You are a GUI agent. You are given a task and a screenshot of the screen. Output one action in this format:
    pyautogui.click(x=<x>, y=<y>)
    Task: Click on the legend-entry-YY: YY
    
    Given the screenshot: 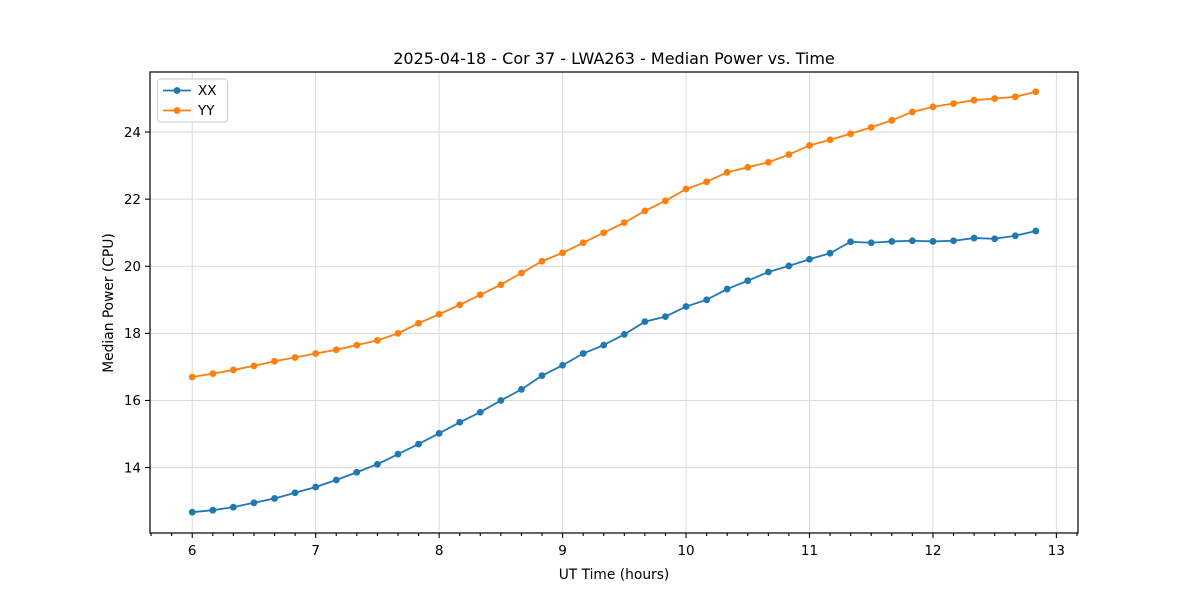 What is the action you would take?
    pyautogui.click(x=189, y=111)
    